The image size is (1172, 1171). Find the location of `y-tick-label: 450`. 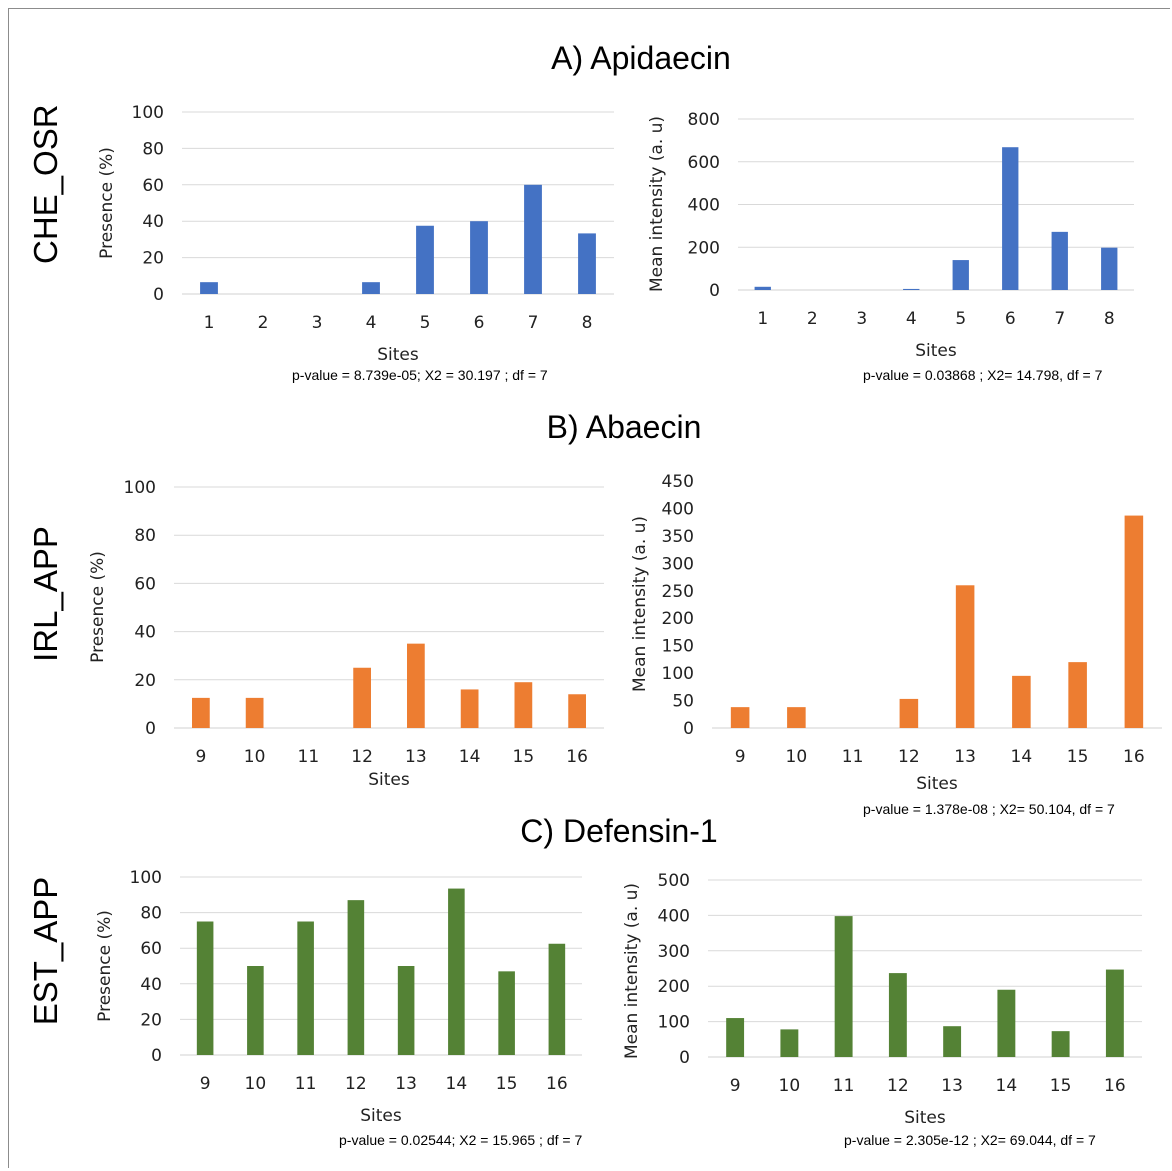

y-tick-label: 450 is located at coordinates (678, 482).